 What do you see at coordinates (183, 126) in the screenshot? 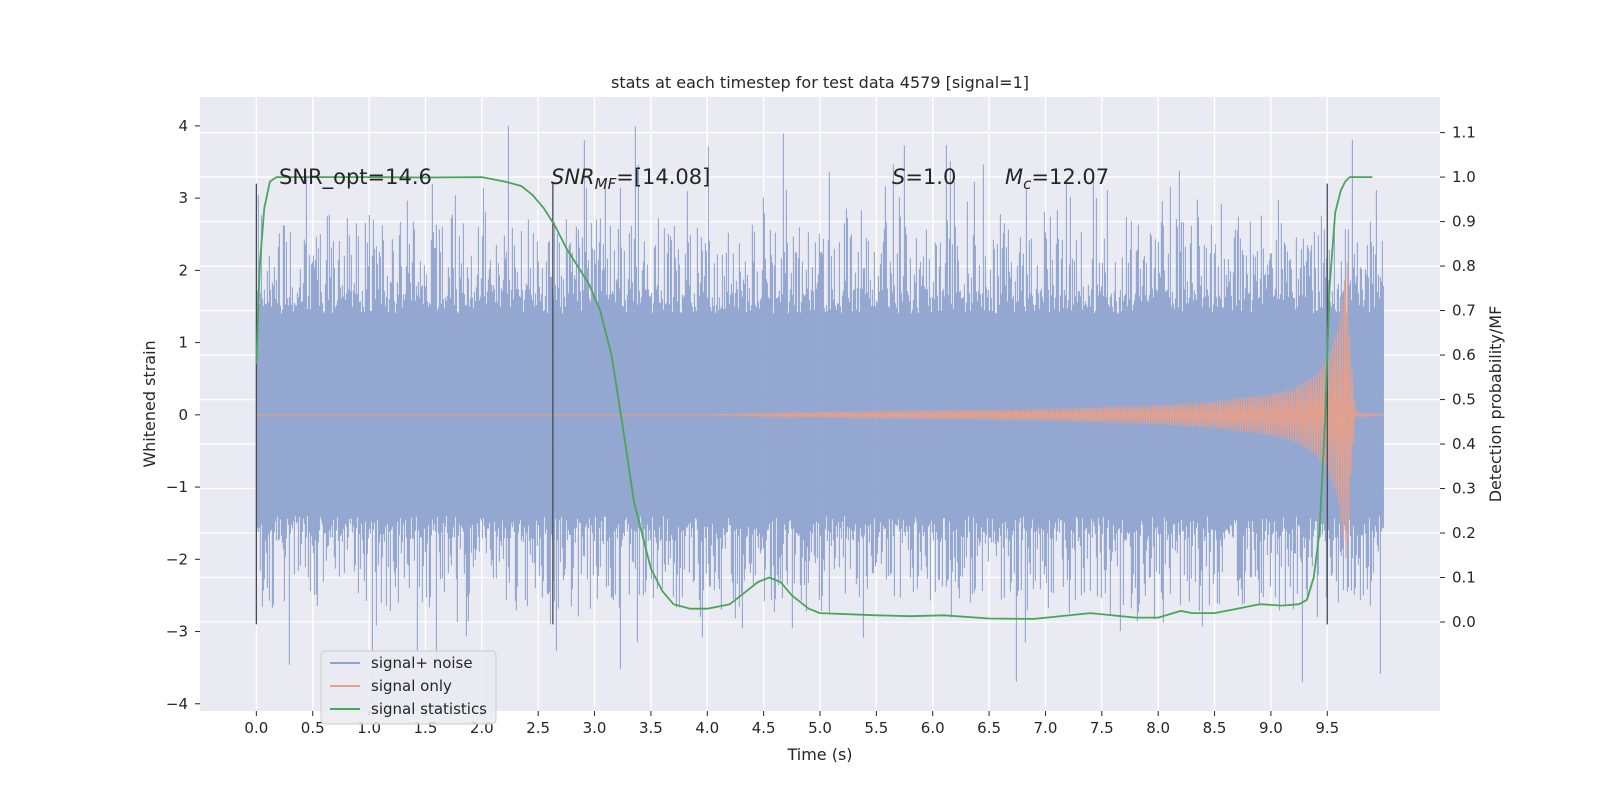
I see `y-tick-label-0: 4` at bounding box center [183, 126].